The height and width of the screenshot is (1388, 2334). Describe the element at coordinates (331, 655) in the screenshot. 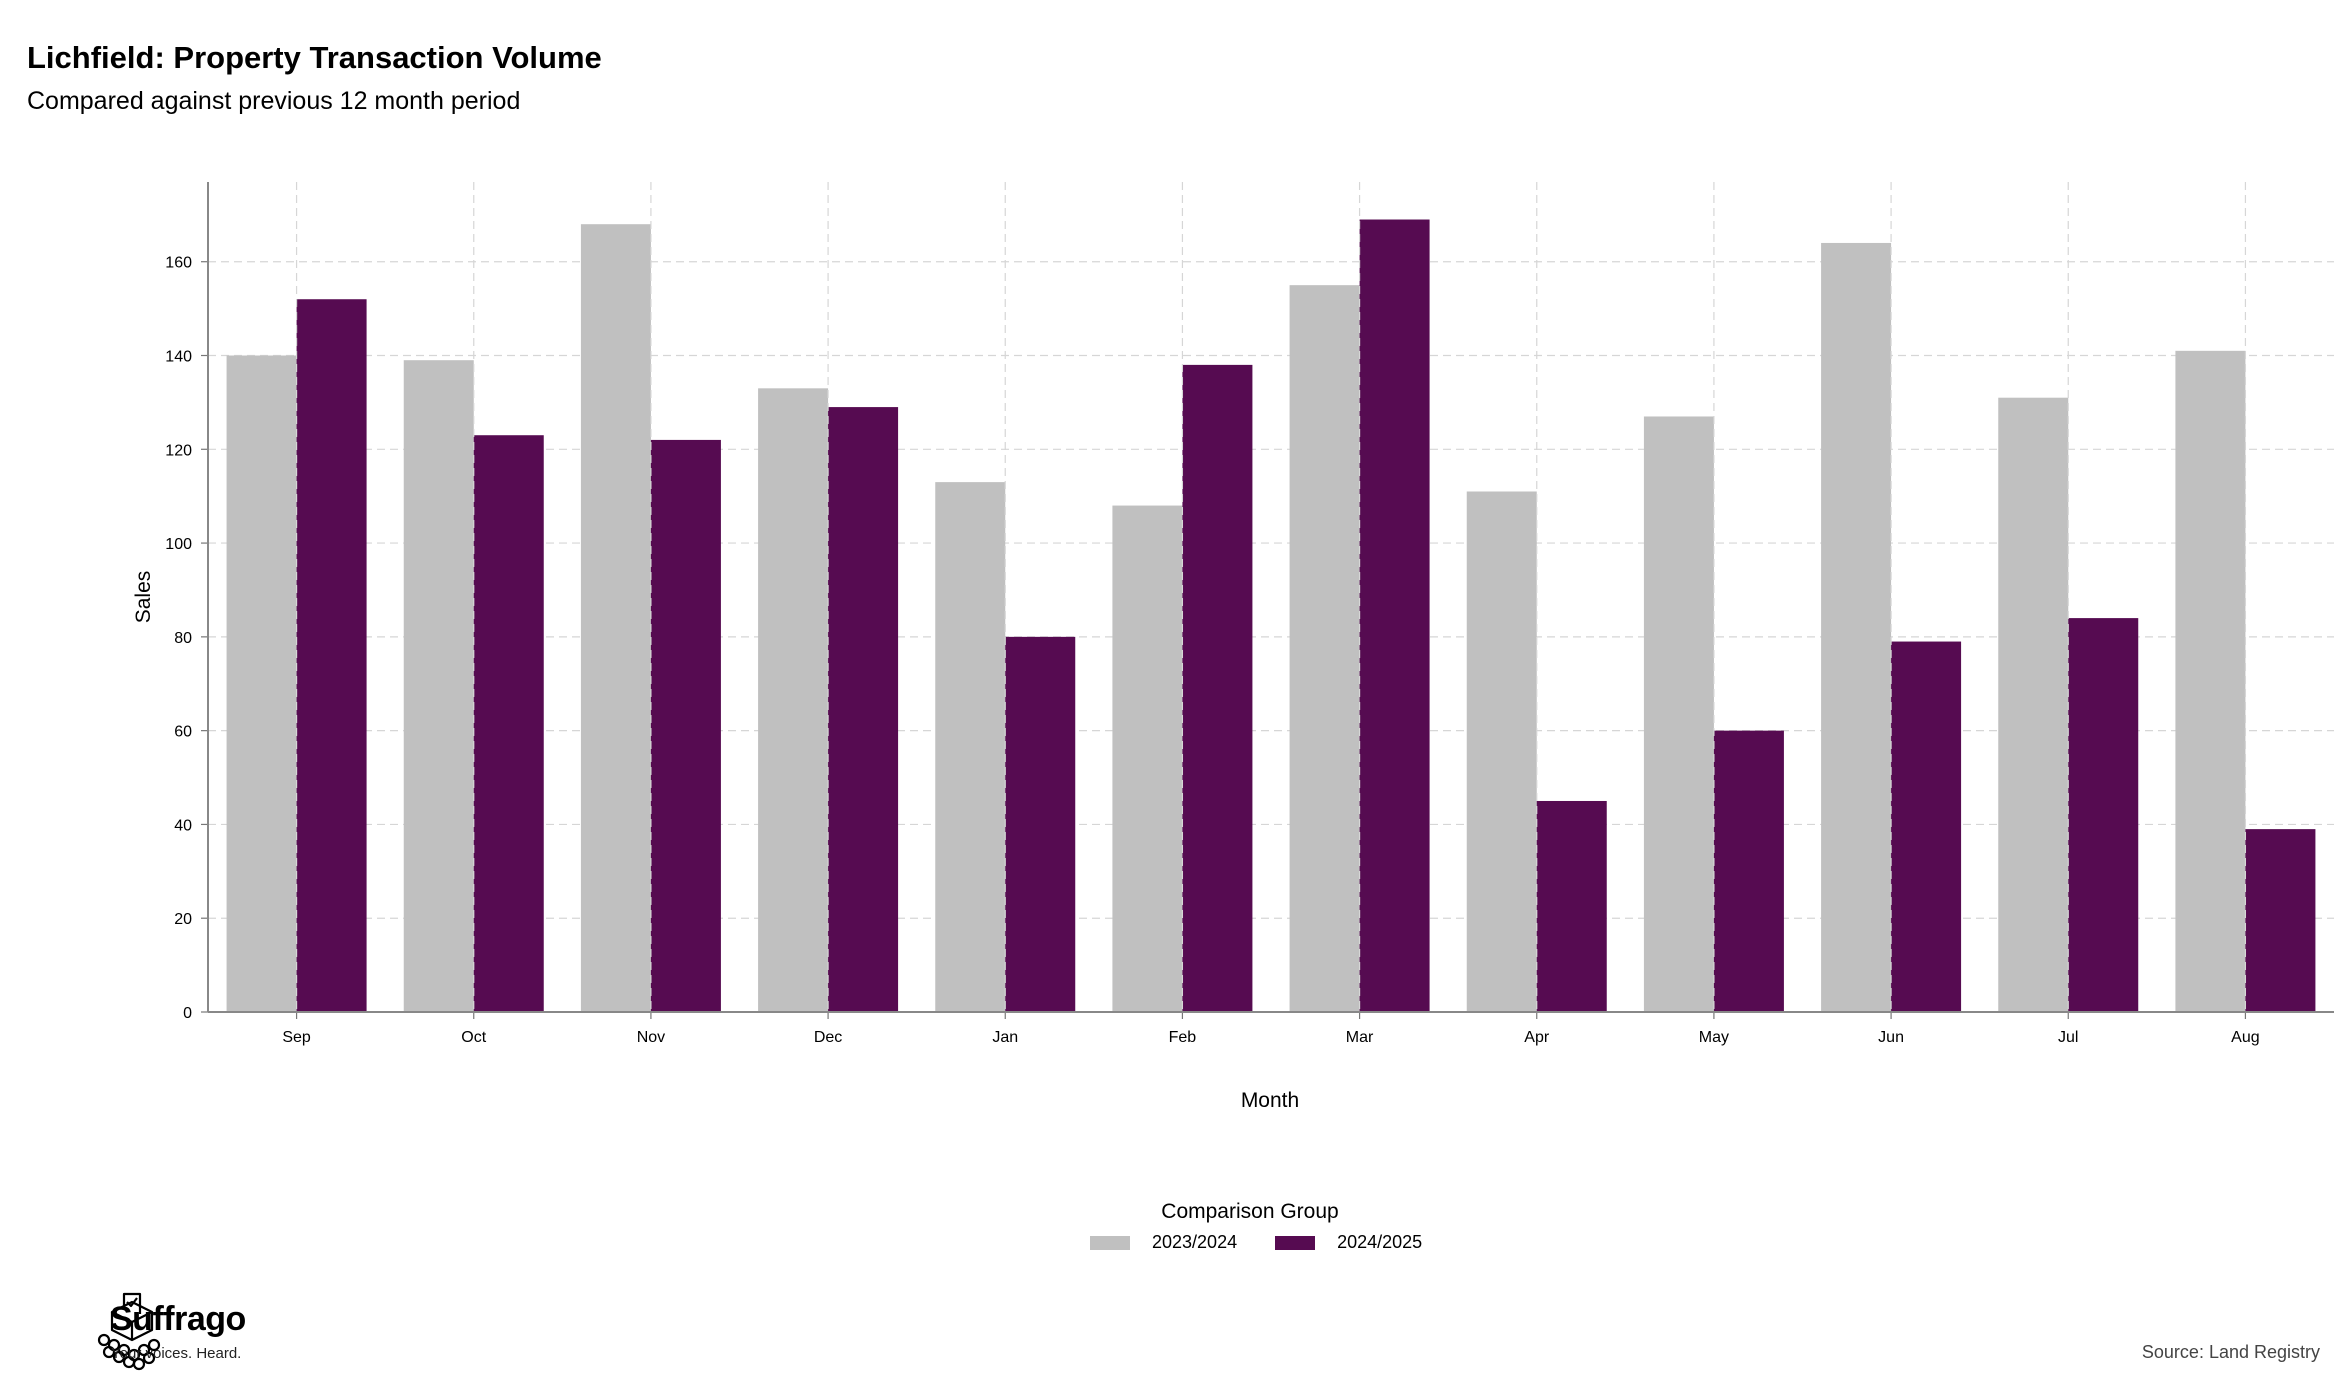

I see `bar-2024-2025-sep` at that location.